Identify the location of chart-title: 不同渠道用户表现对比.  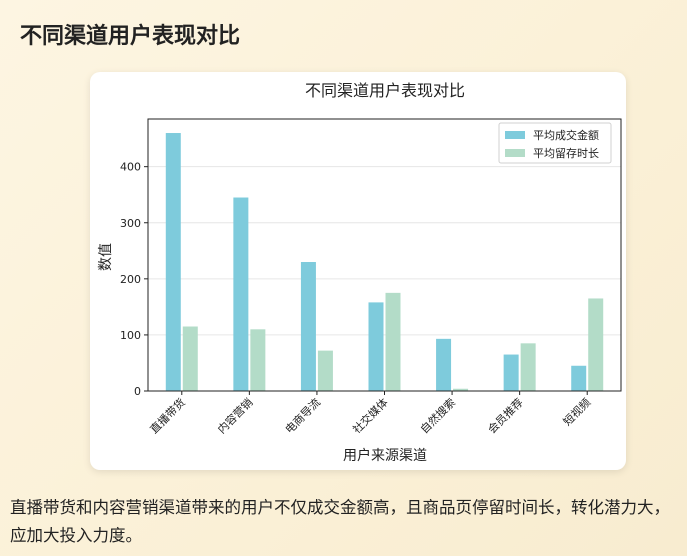
(385, 90).